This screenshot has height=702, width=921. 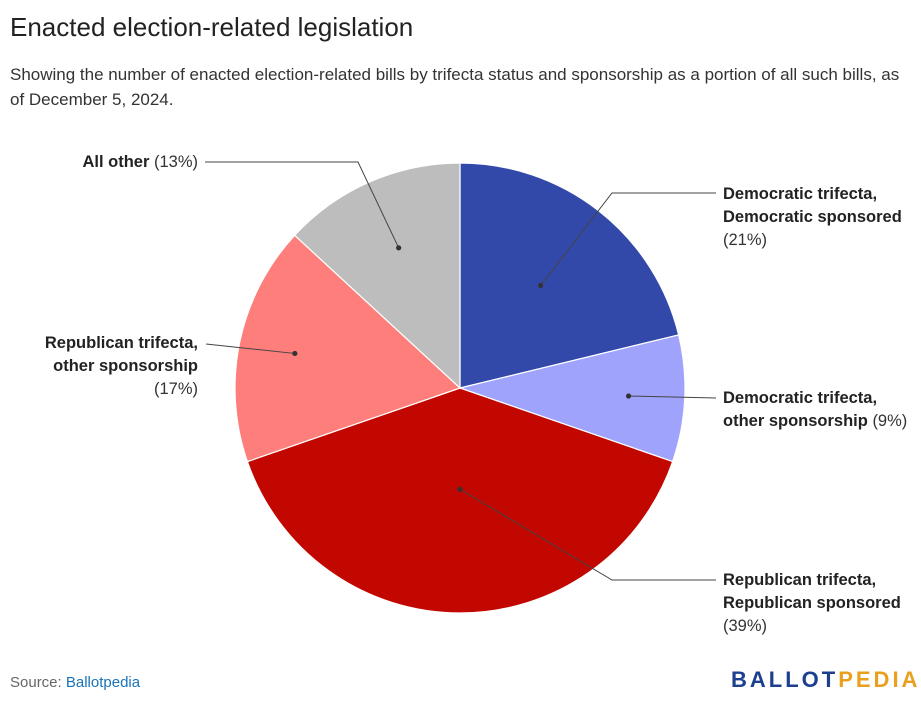 What do you see at coordinates (377, 276) in the screenshot?
I see `pie-slice-all-other` at bounding box center [377, 276].